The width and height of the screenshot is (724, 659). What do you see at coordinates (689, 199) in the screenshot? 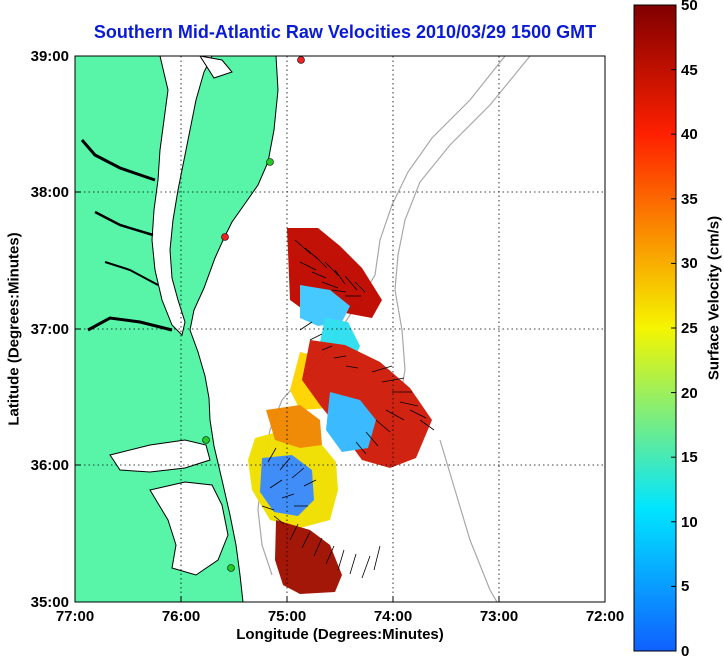
I see `colorbar-tick-label: 35` at bounding box center [689, 199].